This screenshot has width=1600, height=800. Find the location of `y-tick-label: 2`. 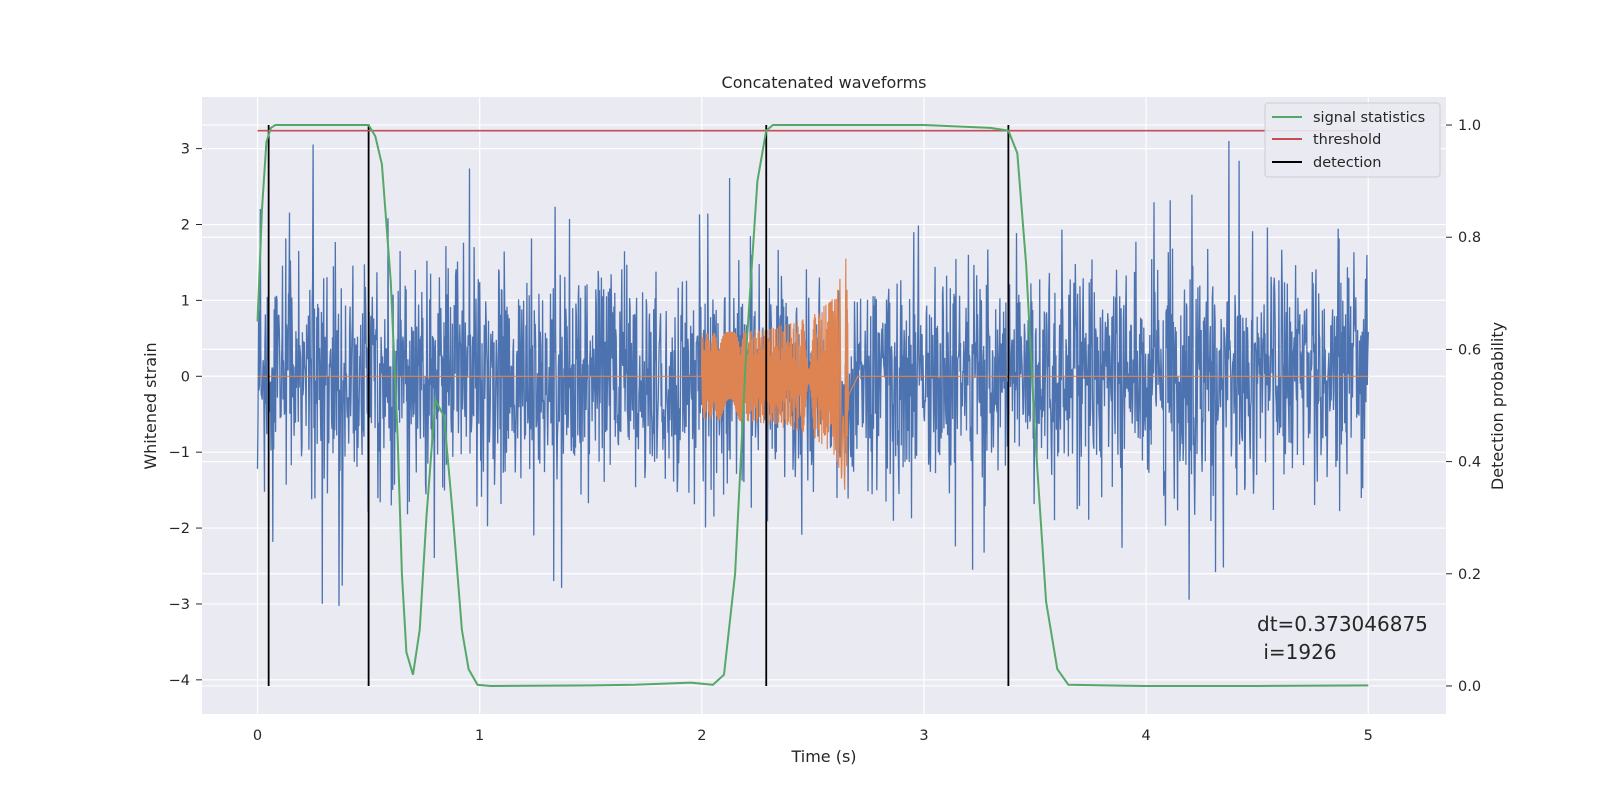

y-tick-label: 2 is located at coordinates (185, 225).